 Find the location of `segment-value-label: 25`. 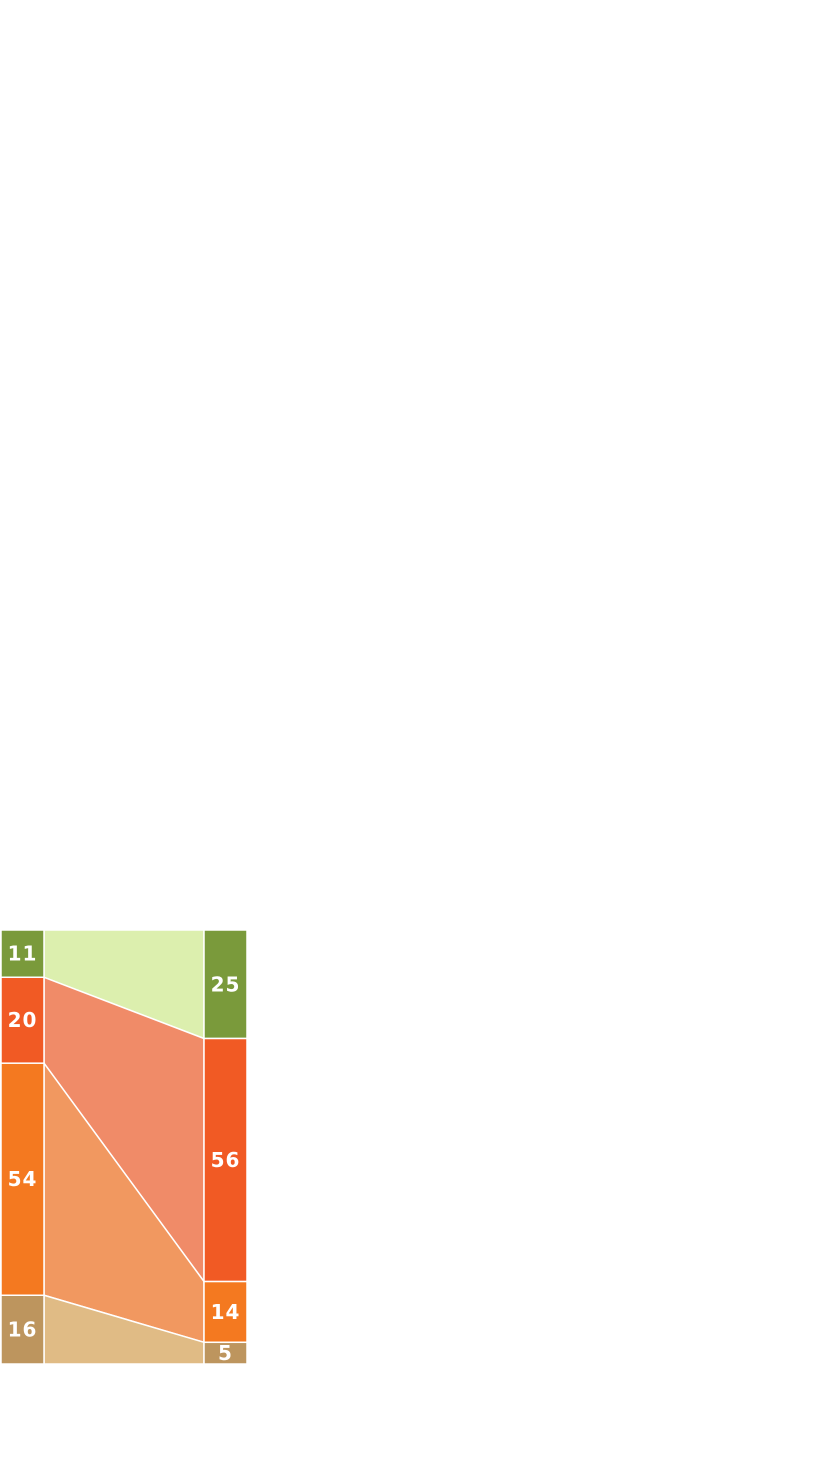

segment-value-label: 25 is located at coordinates (226, 984).